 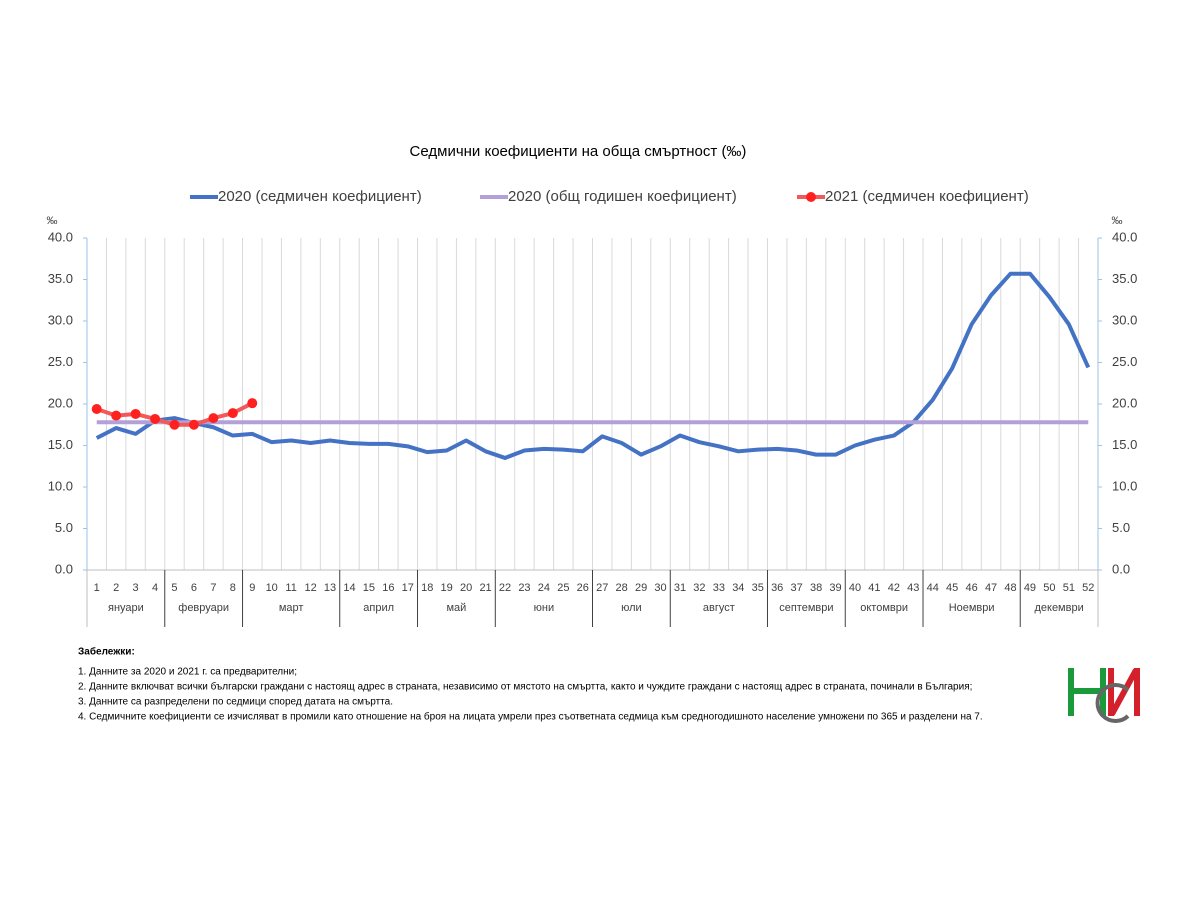 I want to click on y2-tick-label: 25.0, so click(x=1124, y=361).